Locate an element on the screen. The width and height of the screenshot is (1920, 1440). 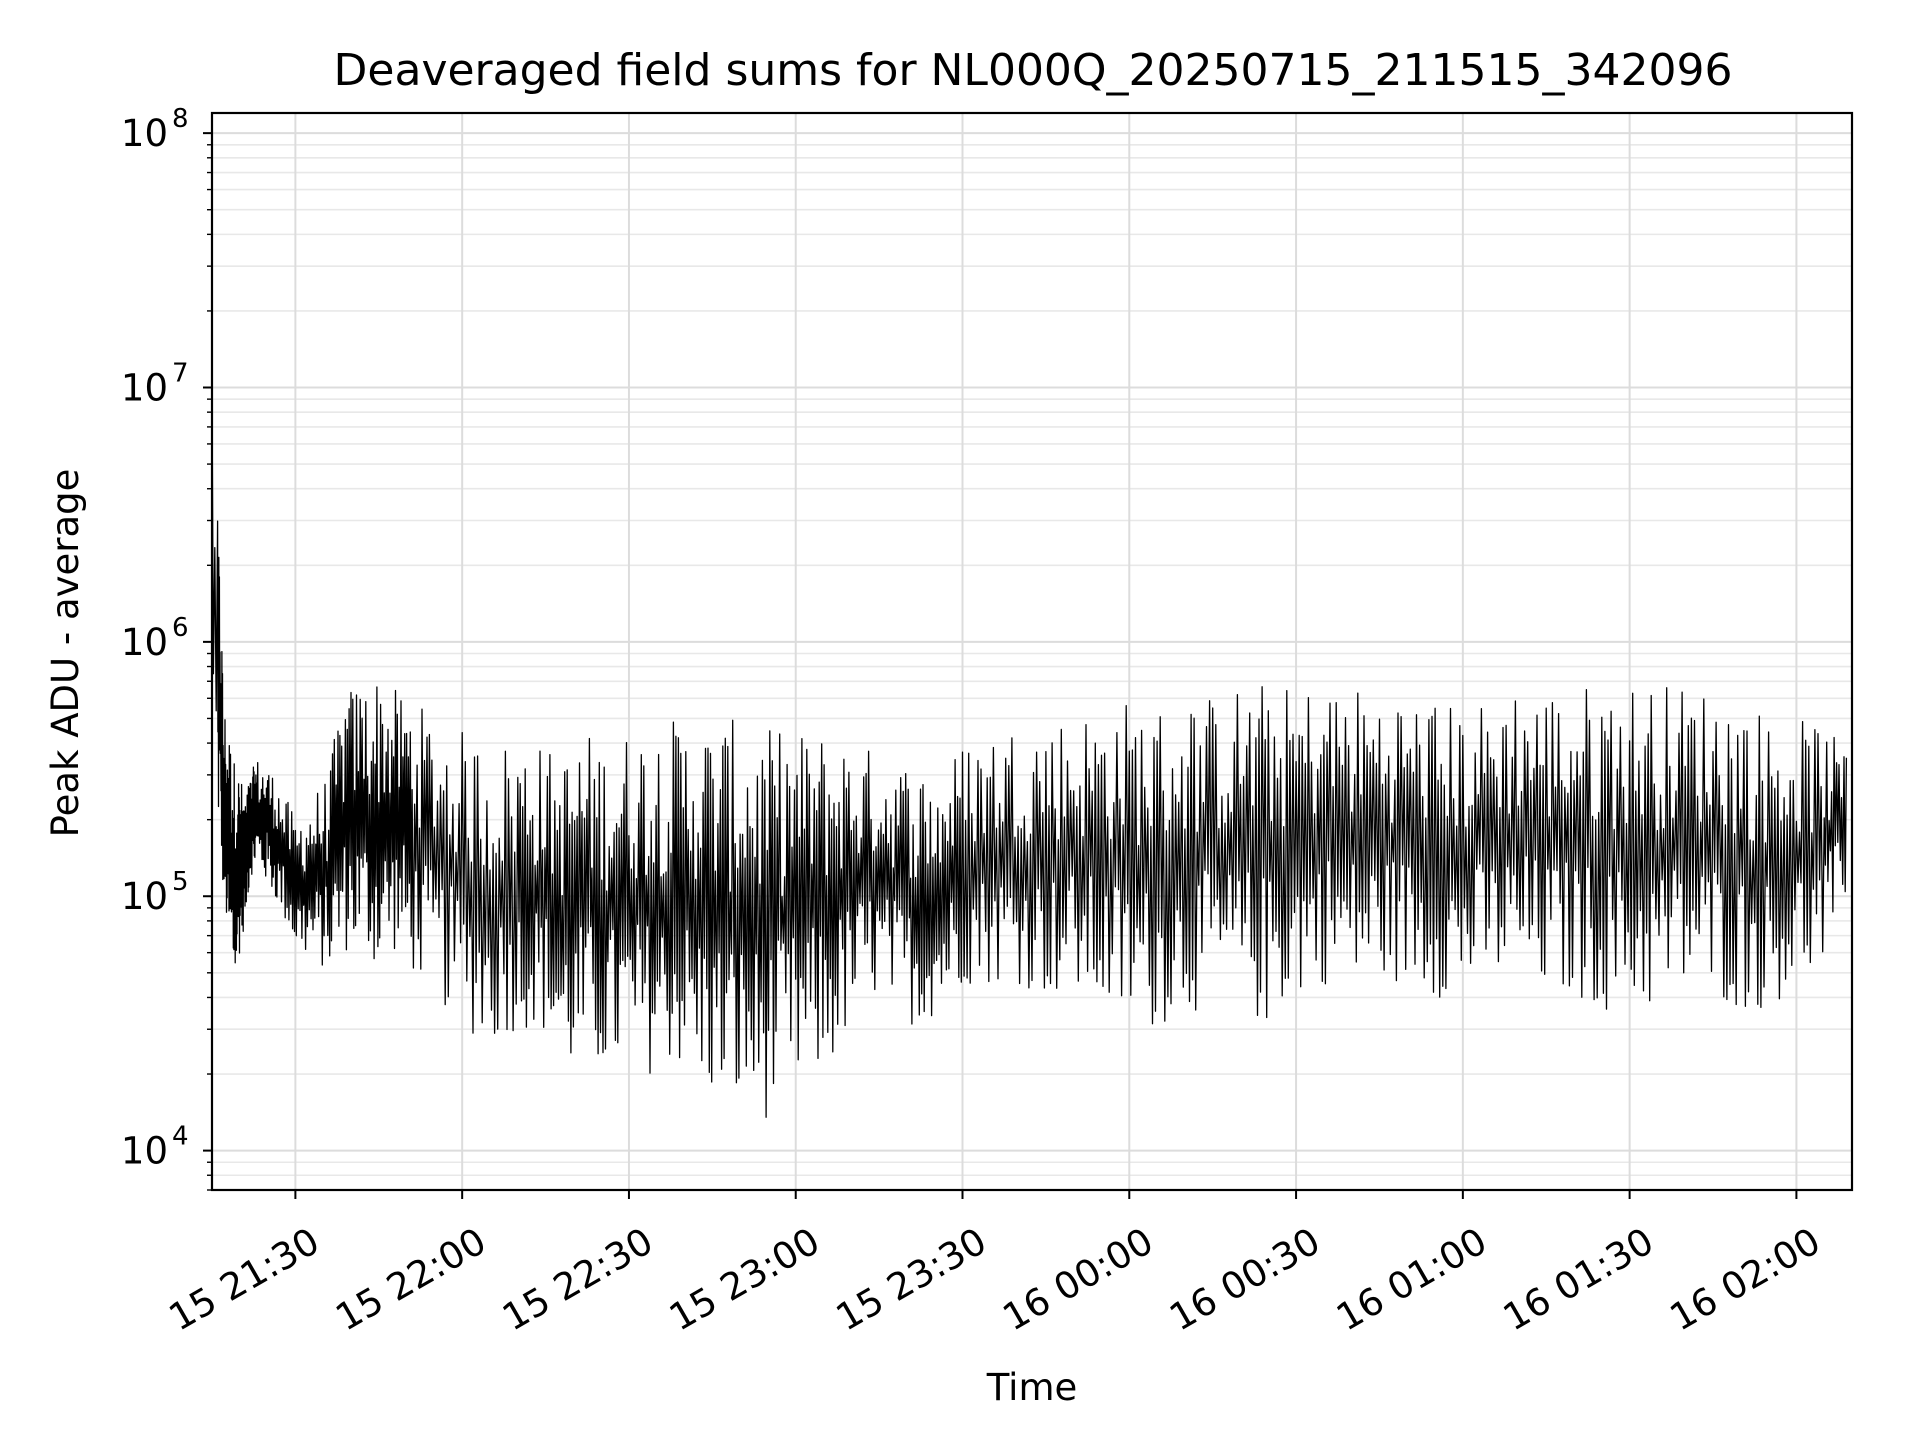
y-tick-exponent: 7 is located at coordinates (180, 374).